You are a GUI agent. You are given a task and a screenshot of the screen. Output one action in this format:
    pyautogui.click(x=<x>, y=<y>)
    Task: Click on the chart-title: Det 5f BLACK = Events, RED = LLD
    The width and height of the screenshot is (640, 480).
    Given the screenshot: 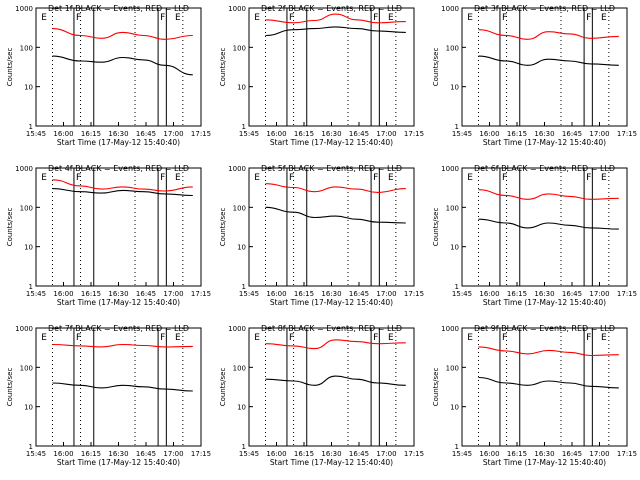 What is the action you would take?
    pyautogui.click(x=331, y=168)
    